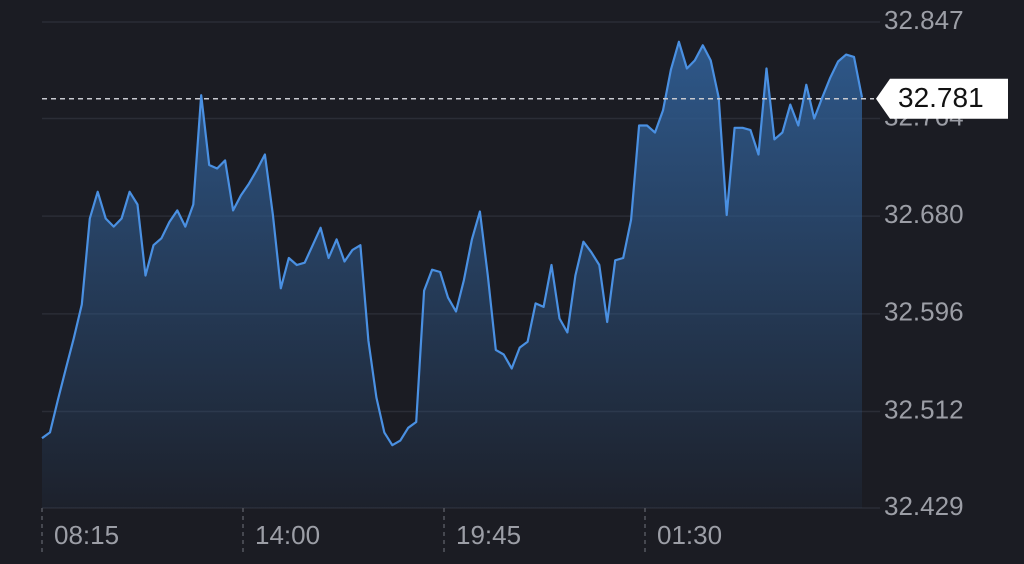 This screenshot has height=564, width=1024. I want to click on y-tick-label: 32.847, so click(924, 20).